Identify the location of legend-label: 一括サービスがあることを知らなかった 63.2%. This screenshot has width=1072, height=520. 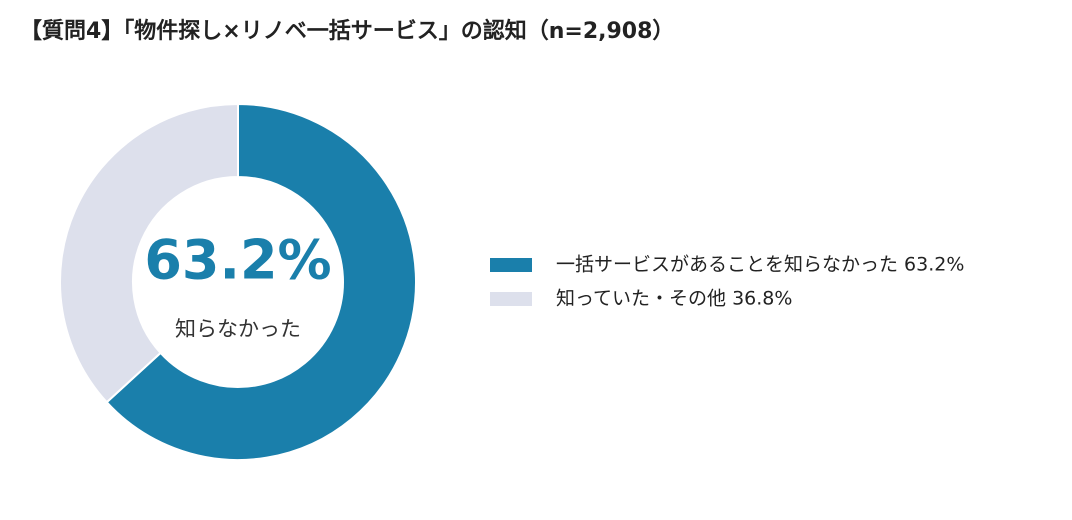
(760, 265).